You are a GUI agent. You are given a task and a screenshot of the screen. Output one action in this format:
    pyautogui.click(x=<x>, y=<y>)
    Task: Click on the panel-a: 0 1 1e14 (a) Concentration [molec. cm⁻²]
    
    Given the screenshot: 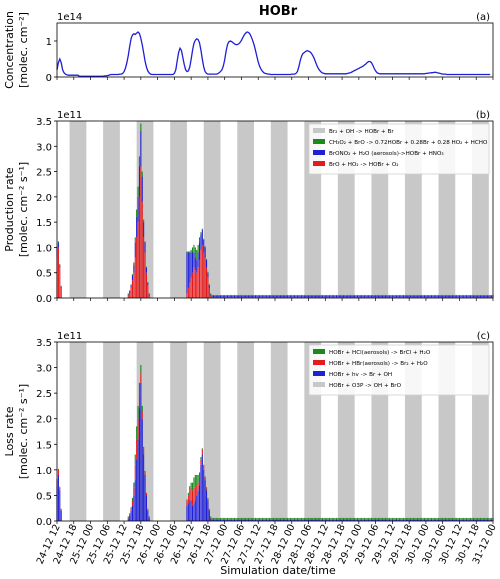 What is the action you would take?
    pyautogui.click(x=248, y=50)
    